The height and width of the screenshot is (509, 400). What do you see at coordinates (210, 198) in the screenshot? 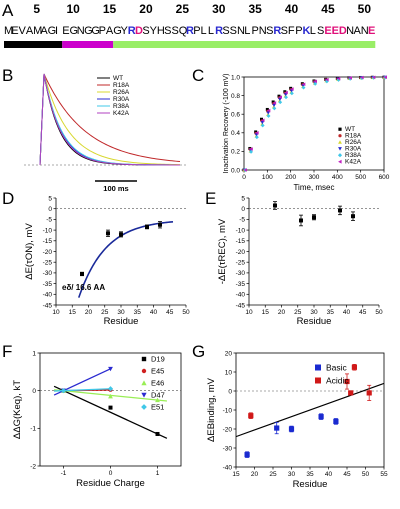
I see `panel-label-e: E` at bounding box center [210, 198].